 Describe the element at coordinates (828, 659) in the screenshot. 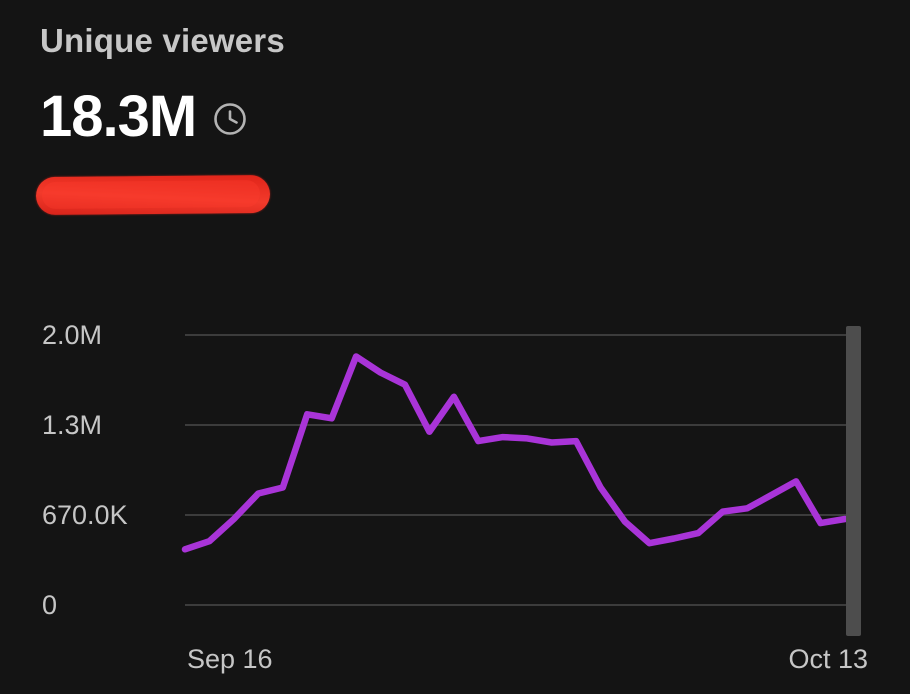

I see `x-axis-tick-end: Oct 13` at that location.